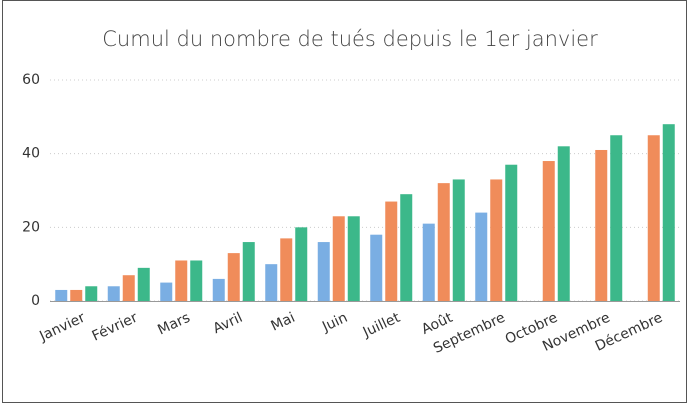 Image resolution: width=692 pixels, height=403 pixels. Describe the element at coordinates (228, 323) in the screenshot. I see `x-tick-label: Avril` at that location.